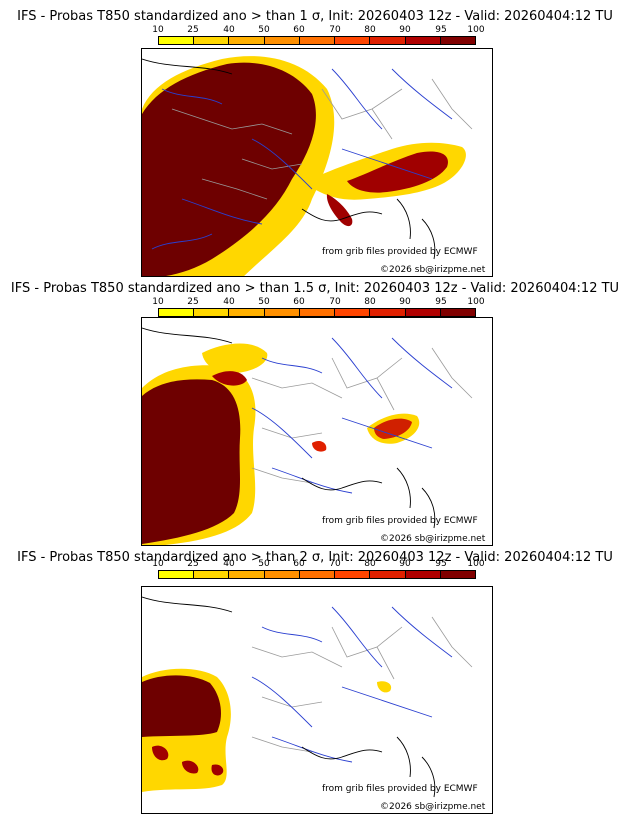 This screenshot has width=630, height=828. I want to click on probability-area-alps, so click(384, 687).